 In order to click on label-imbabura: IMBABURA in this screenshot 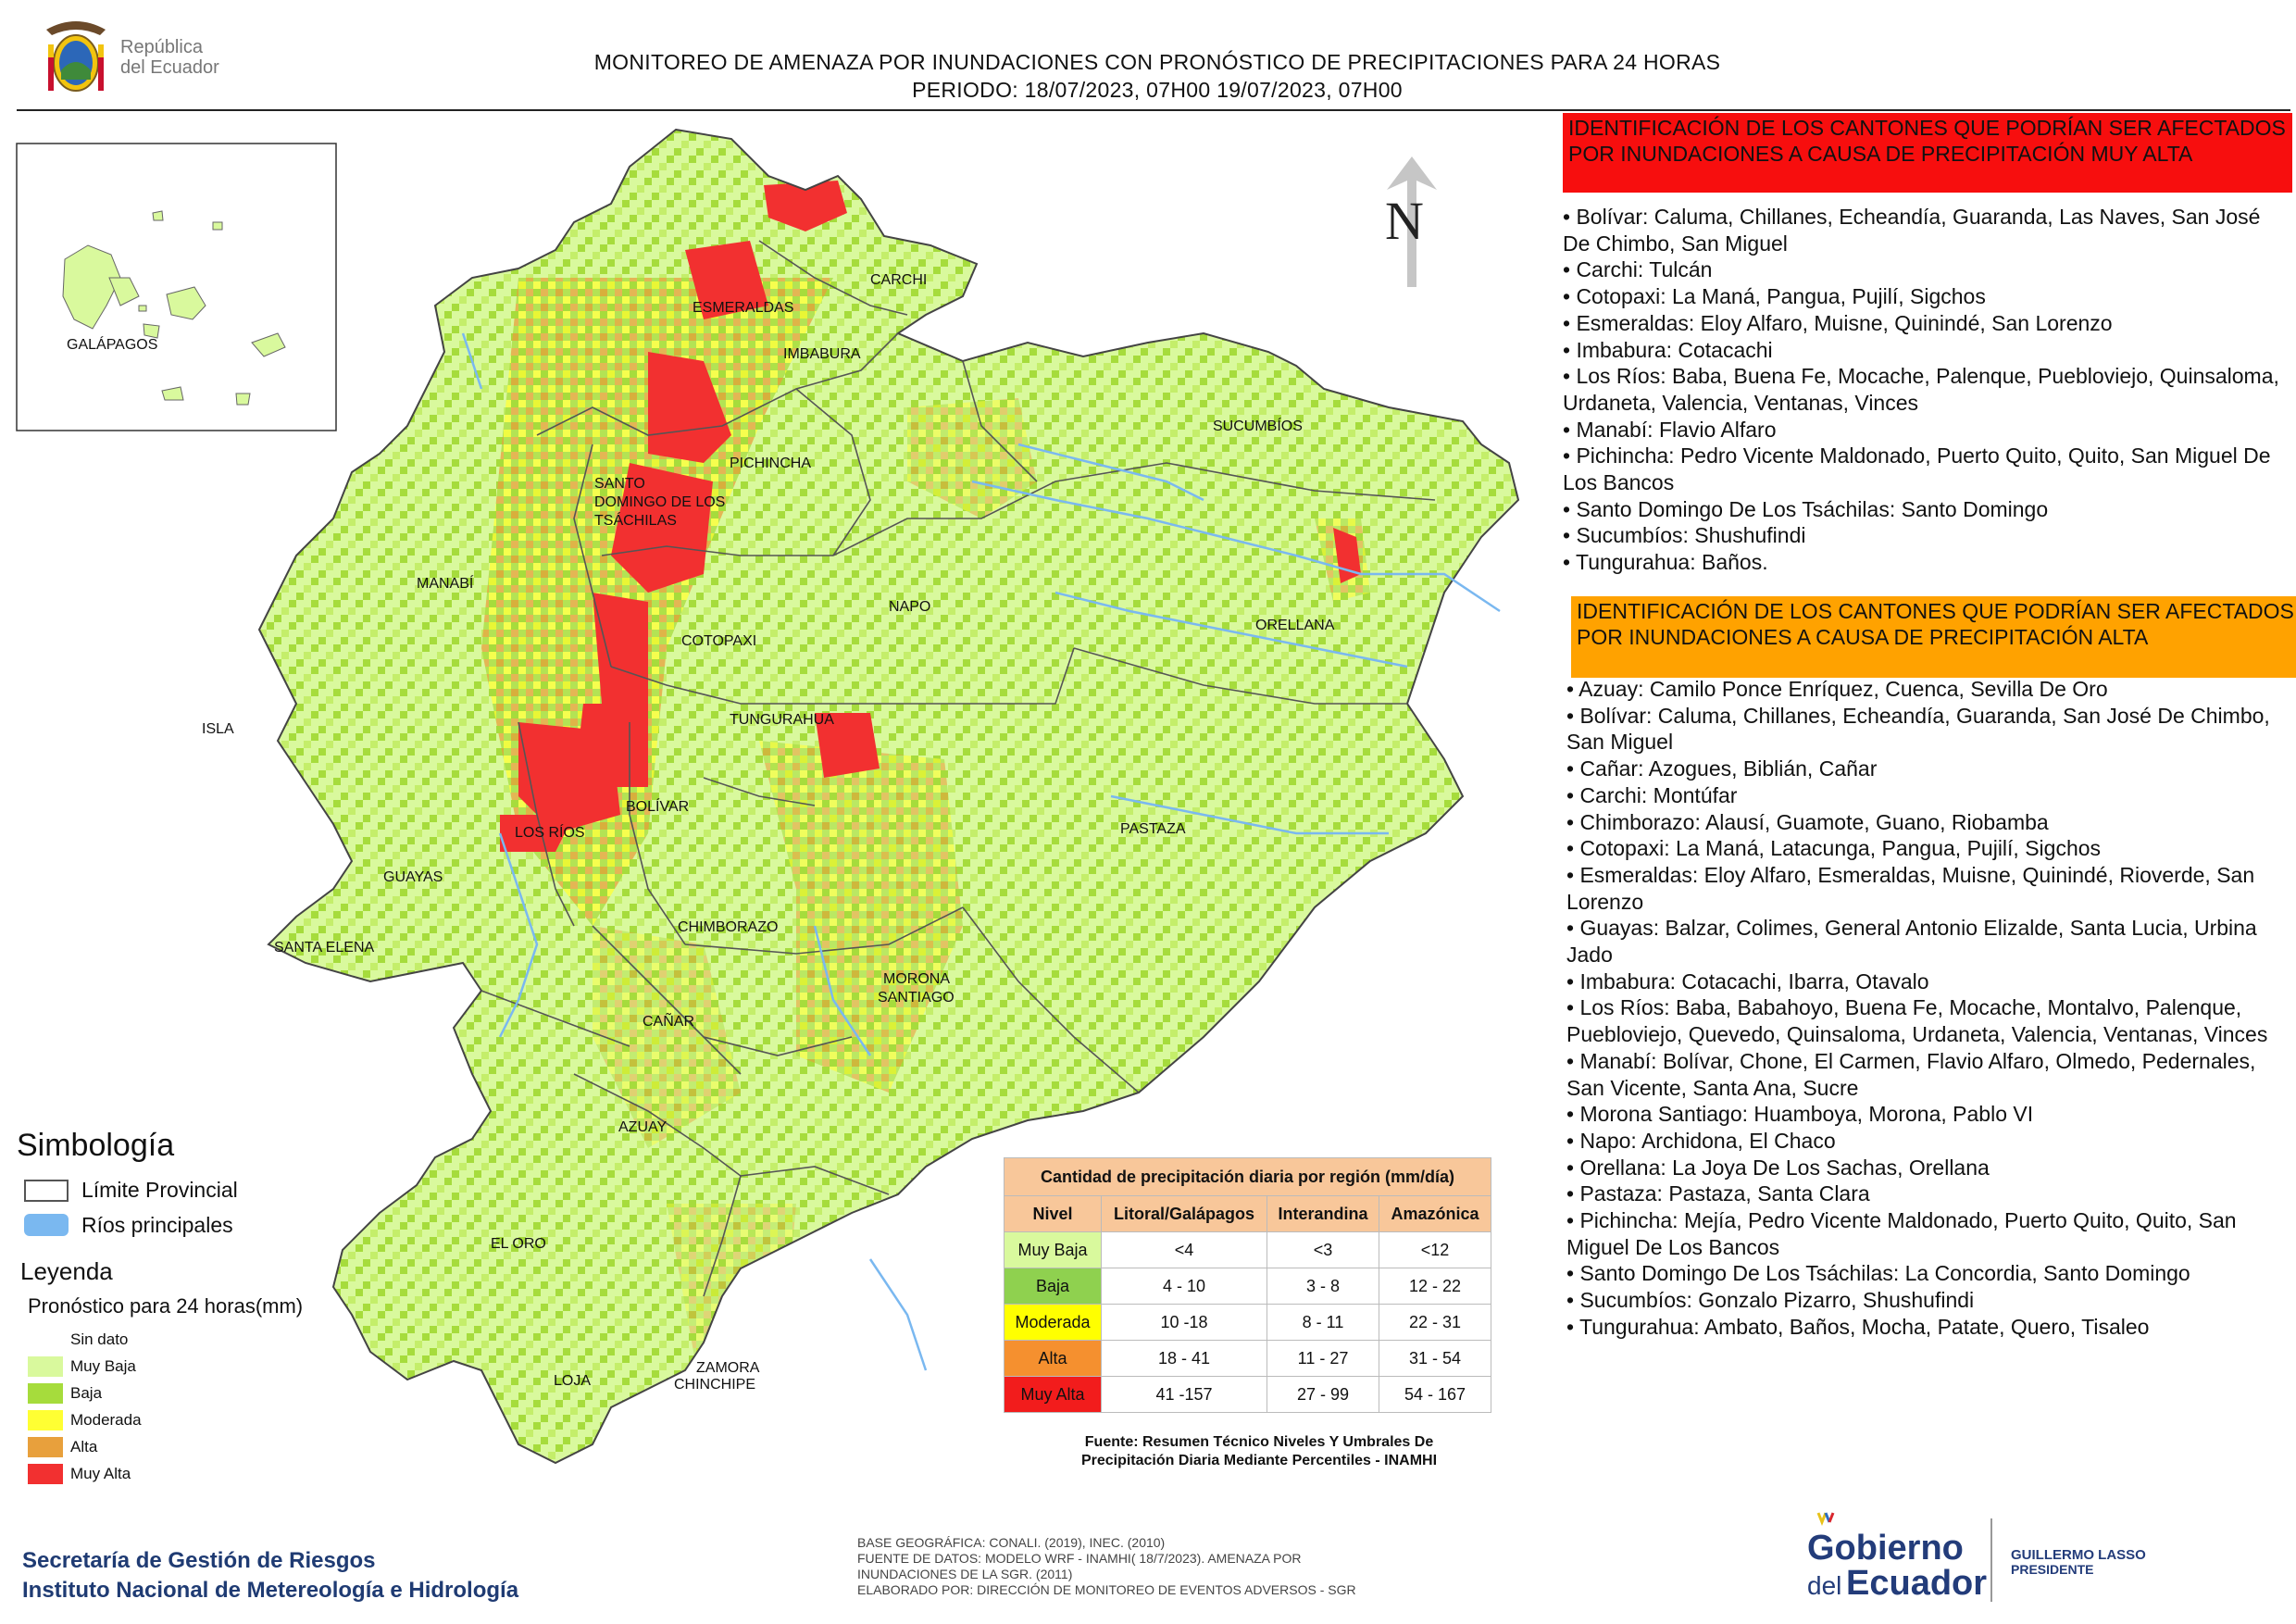, I will do `click(822, 354)`.